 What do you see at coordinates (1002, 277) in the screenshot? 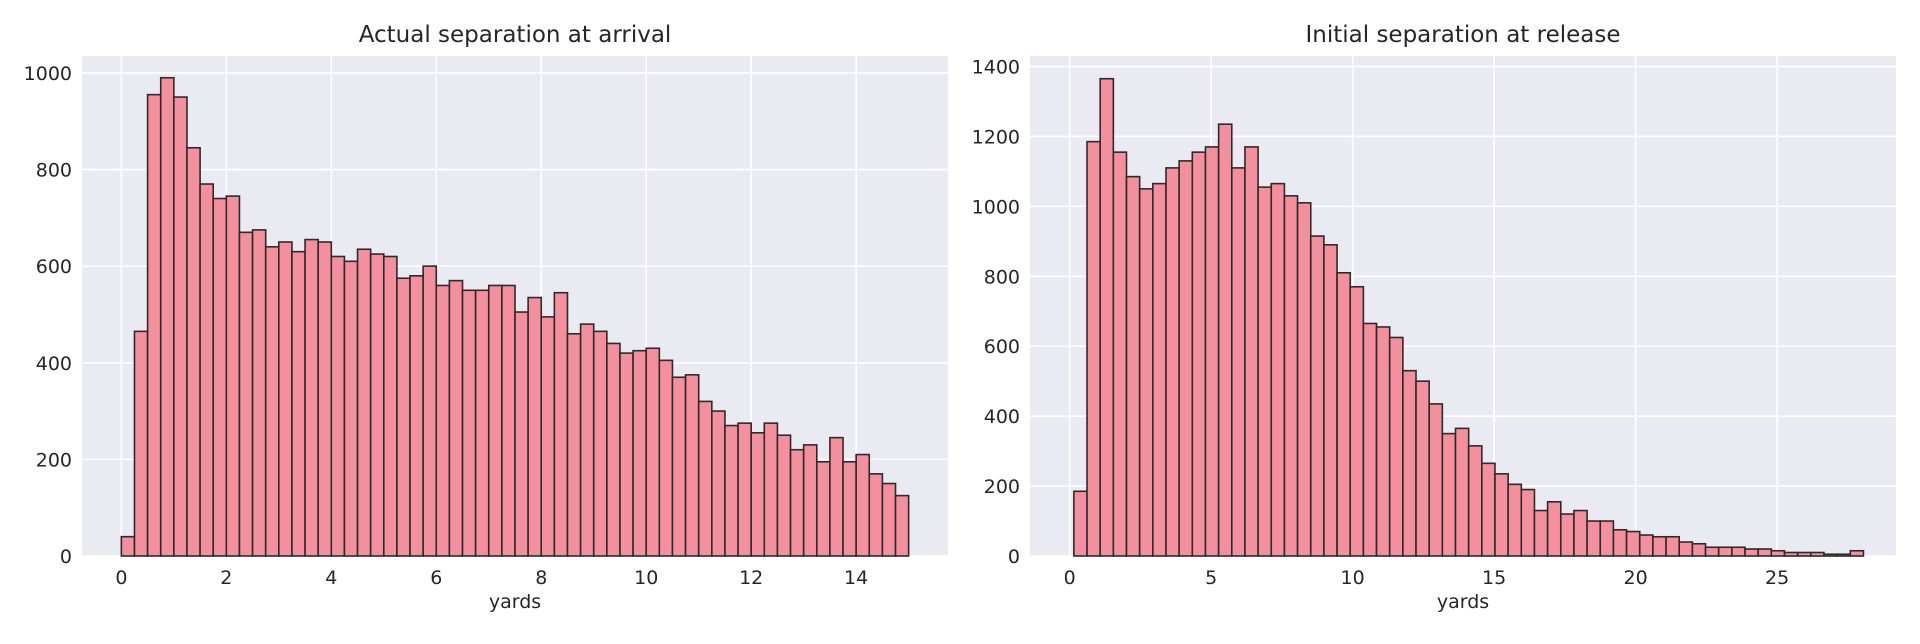
I see `y-tick-label: 800` at bounding box center [1002, 277].